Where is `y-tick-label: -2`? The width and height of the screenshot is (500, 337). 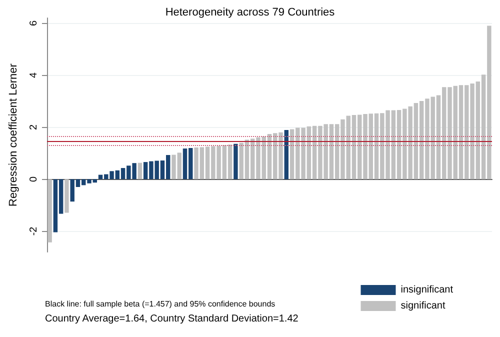
y-tick-label: -2 is located at coordinates (34, 231).